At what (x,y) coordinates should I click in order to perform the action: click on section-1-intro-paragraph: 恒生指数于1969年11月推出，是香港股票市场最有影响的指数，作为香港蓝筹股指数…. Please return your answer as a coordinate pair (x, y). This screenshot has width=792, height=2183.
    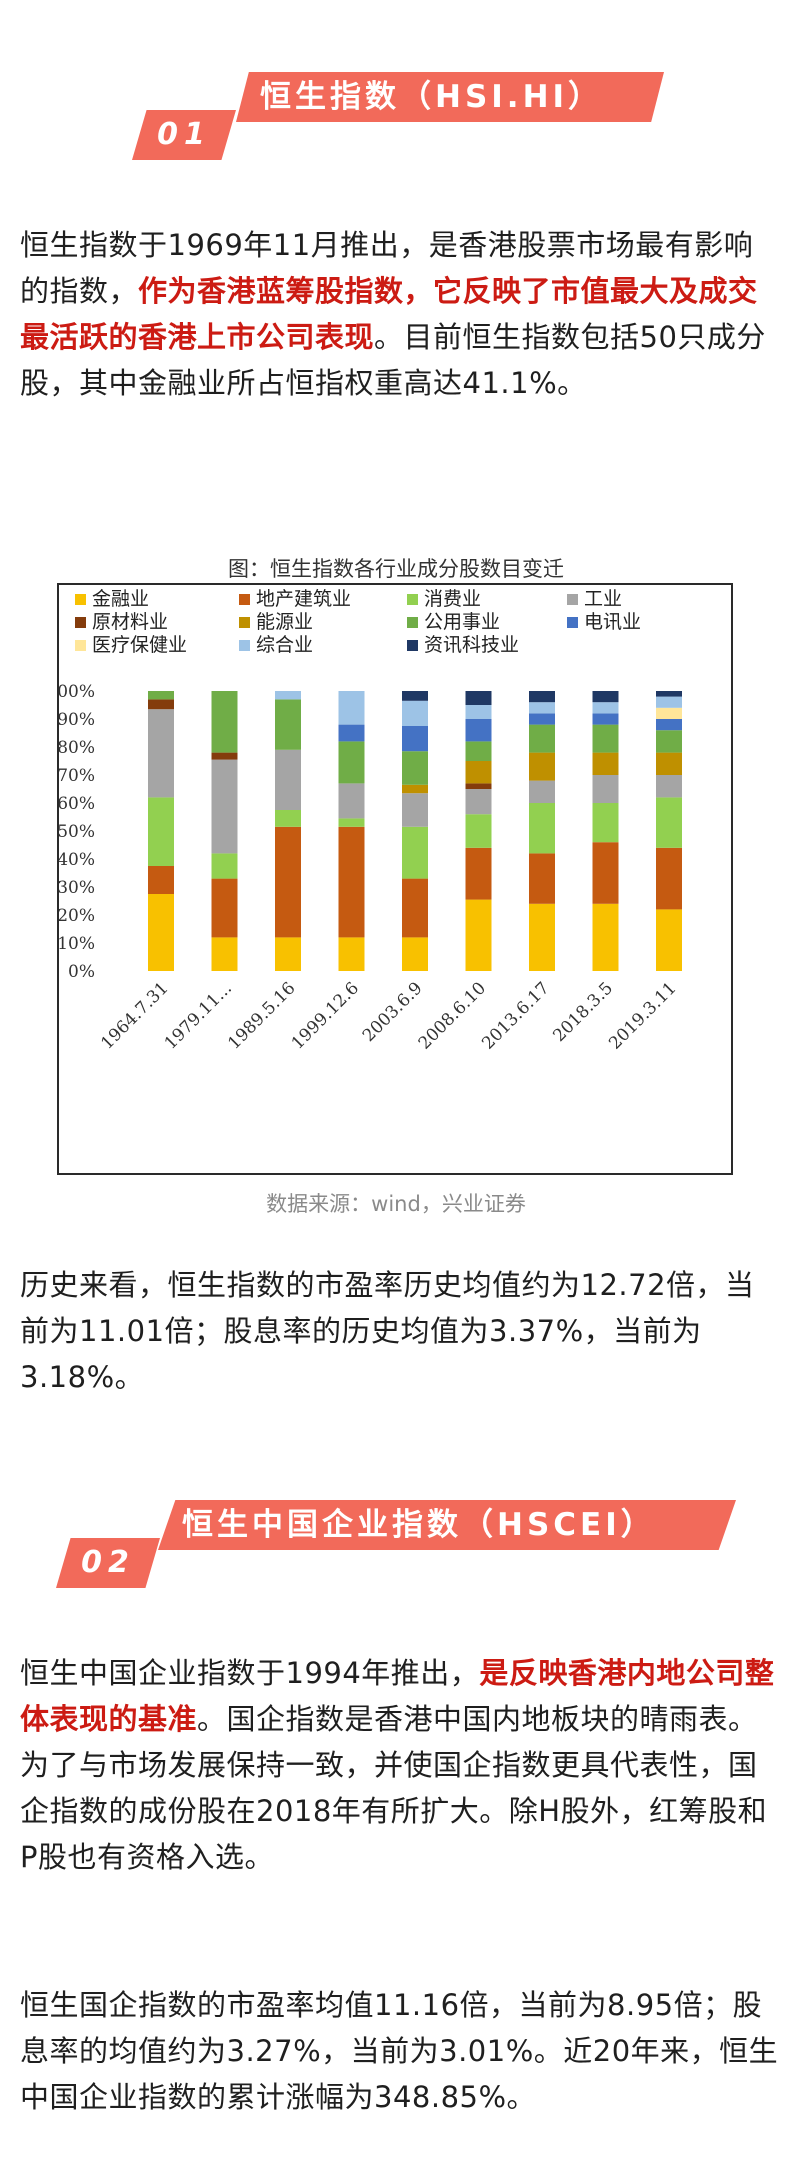
    Looking at the image, I should click on (400, 314).